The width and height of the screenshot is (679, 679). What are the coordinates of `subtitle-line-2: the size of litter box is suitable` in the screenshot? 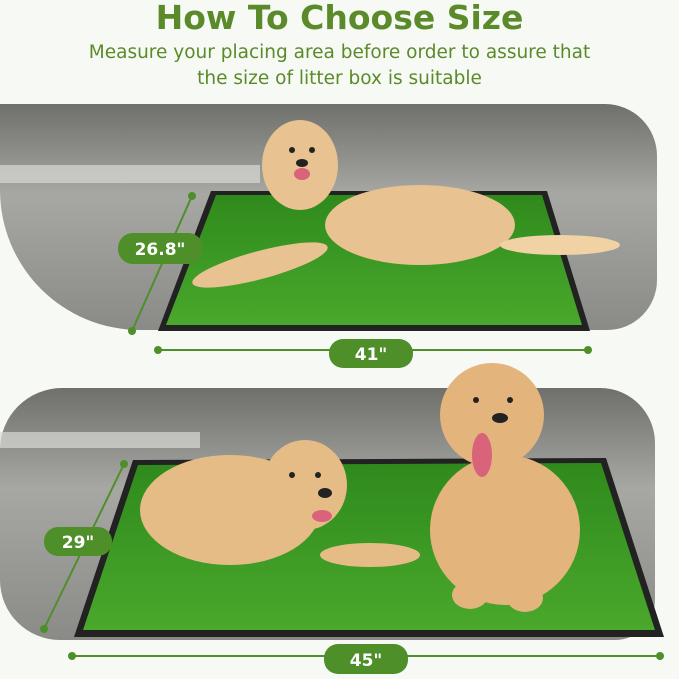 It's located at (339, 78).